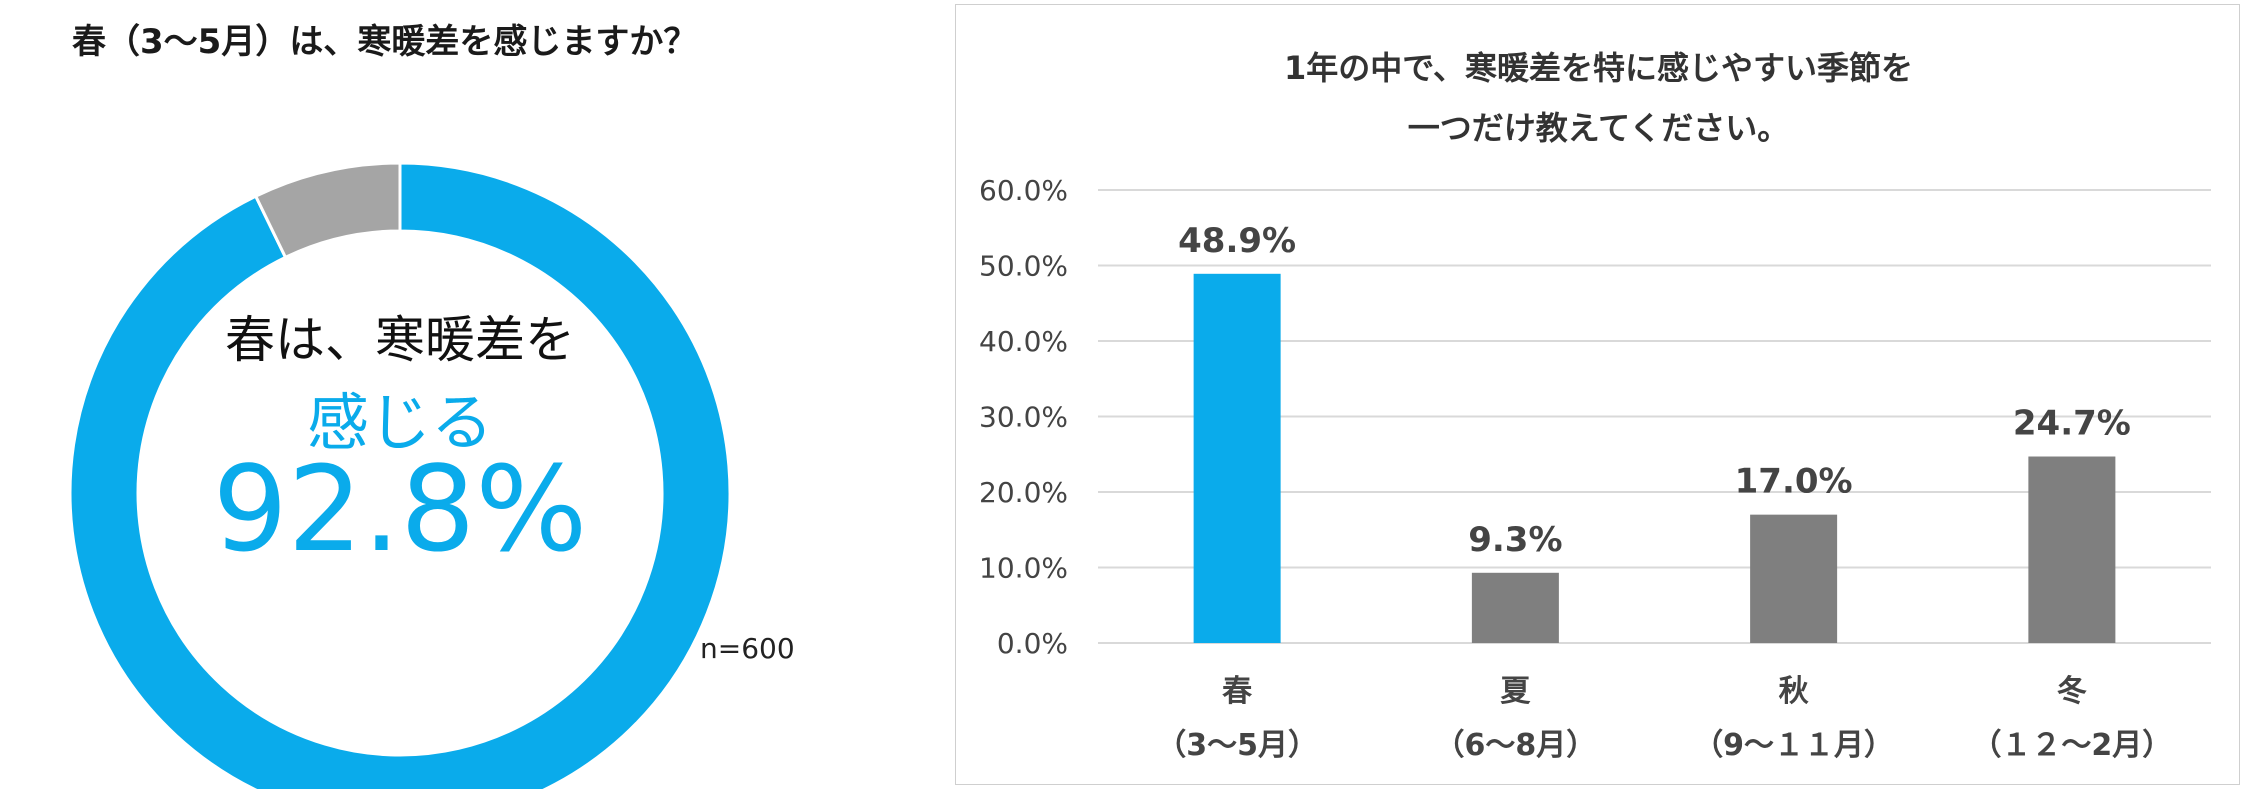  What do you see at coordinates (1023, 190) in the screenshot?
I see `y-tick-label: 60.0%` at bounding box center [1023, 190].